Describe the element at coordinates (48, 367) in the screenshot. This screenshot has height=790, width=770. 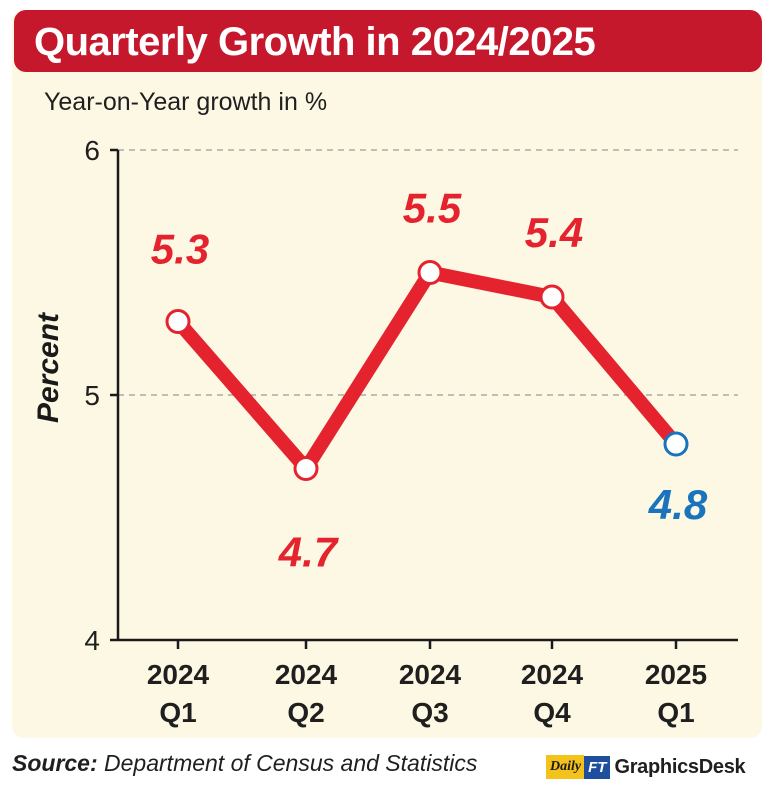
I see `y-axis-title: Percent` at that location.